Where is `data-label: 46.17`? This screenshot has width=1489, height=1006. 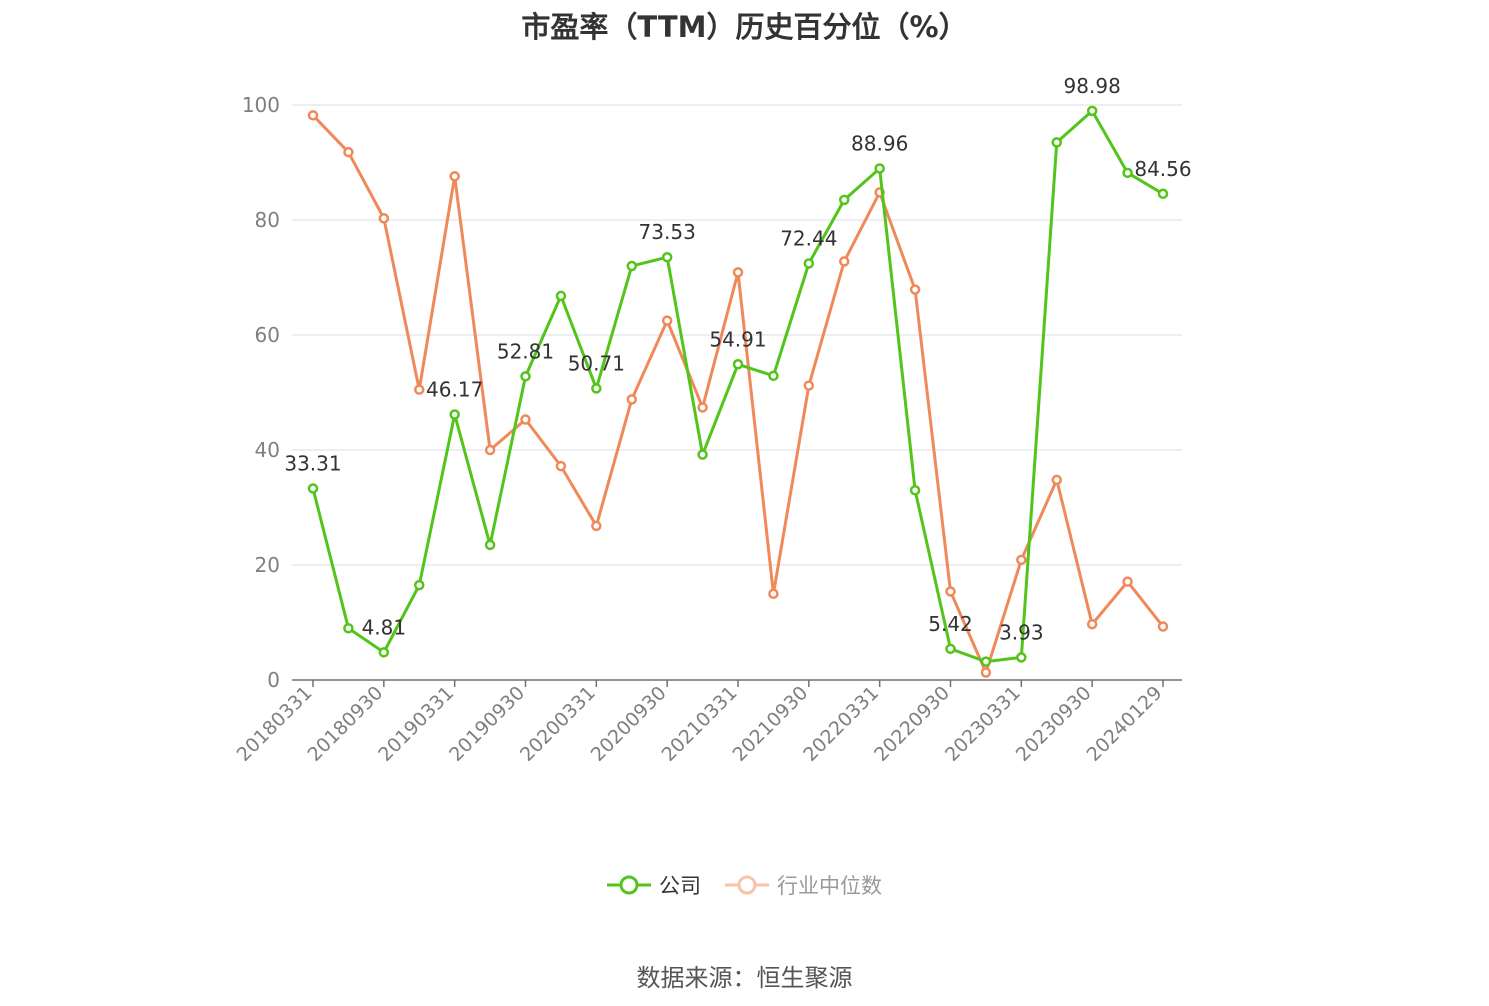
data-label: 46.17 is located at coordinates (454, 390).